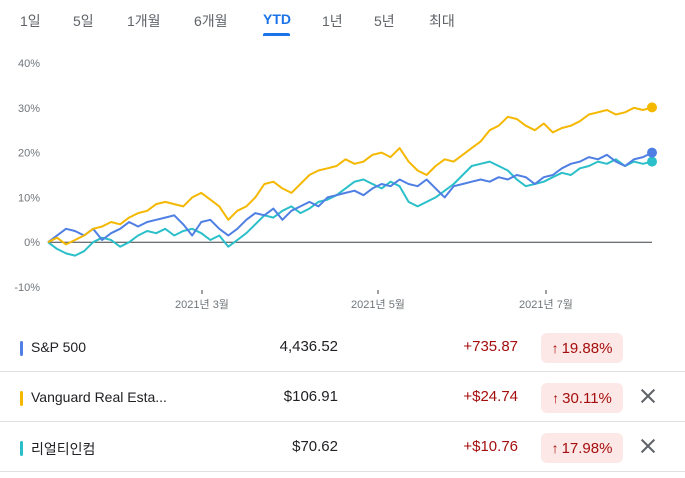  Describe the element at coordinates (490, 346) in the screenshot. I see `price-change: +735.87` at that location.